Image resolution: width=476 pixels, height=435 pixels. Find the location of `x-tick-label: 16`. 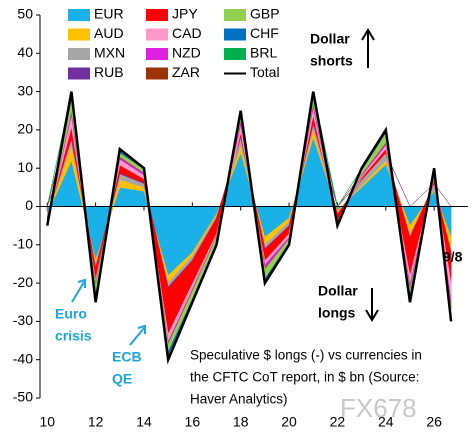

x-tick-label: 16 is located at coordinates (193, 422).